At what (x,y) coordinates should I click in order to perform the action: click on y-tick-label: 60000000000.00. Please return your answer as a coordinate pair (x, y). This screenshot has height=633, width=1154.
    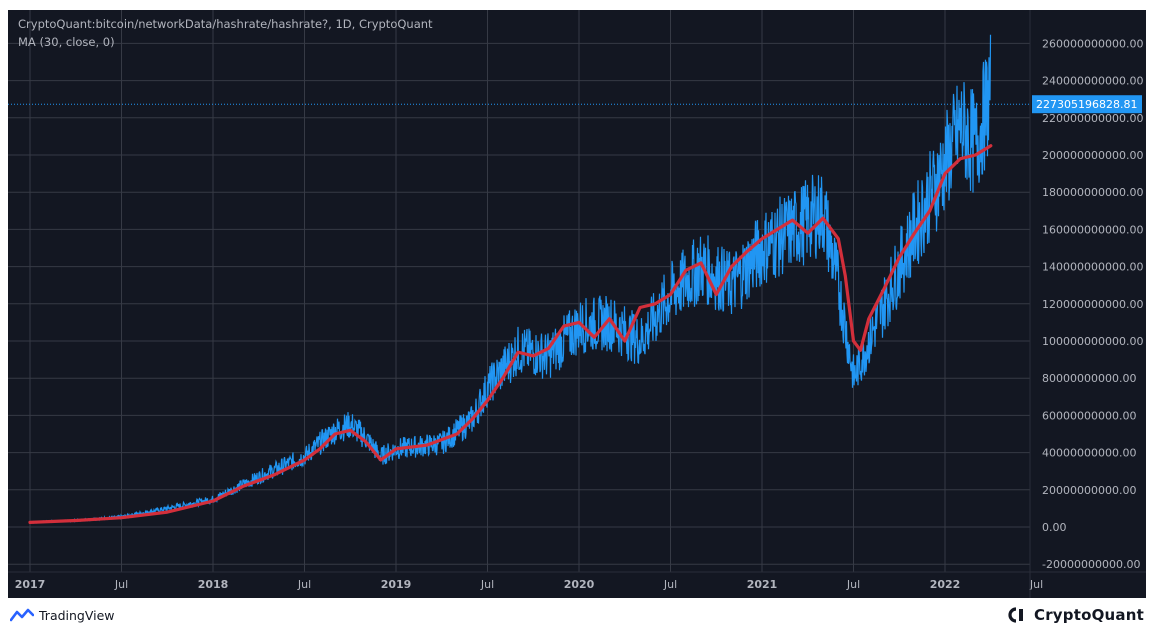
    Looking at the image, I should click on (1089, 415).